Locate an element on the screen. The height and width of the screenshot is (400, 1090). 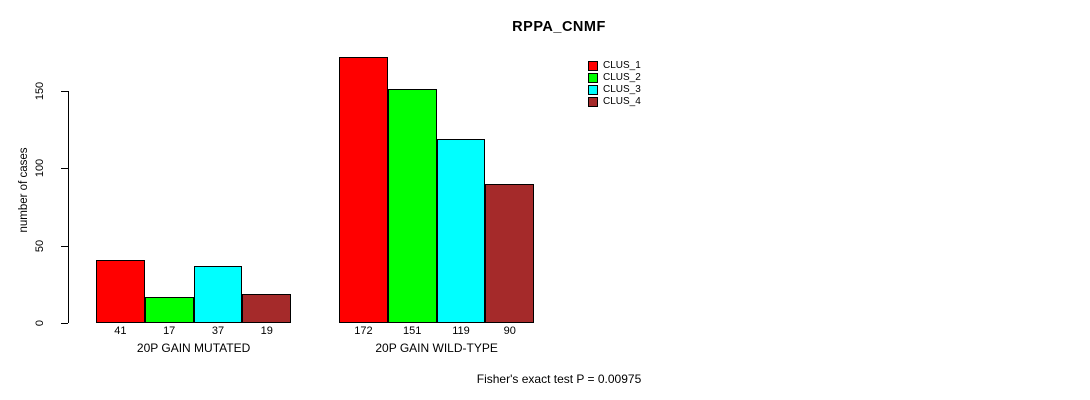
bar-clus_1-group1 is located at coordinates (120, 291).